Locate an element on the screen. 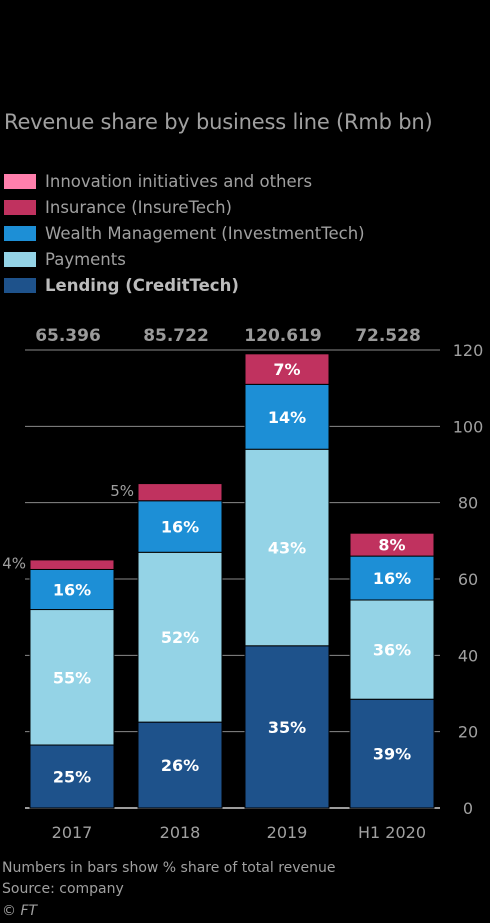  bar-segment-lending-credittech-h1-2020 is located at coordinates (392, 753).